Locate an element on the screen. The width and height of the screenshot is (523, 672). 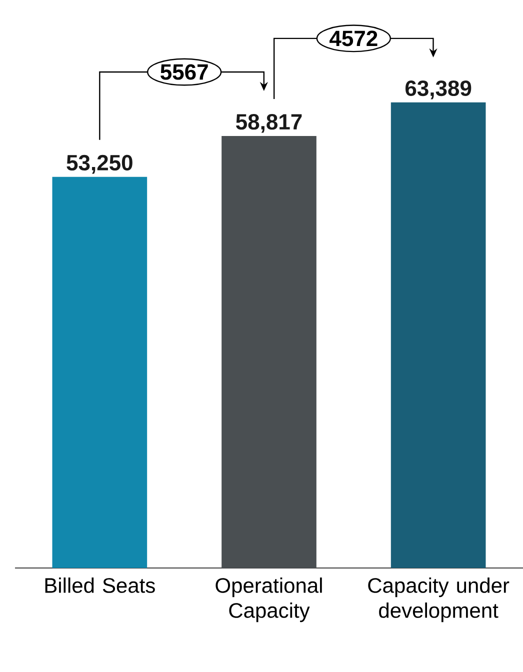
text: 5567 is located at coordinates (184, 72).